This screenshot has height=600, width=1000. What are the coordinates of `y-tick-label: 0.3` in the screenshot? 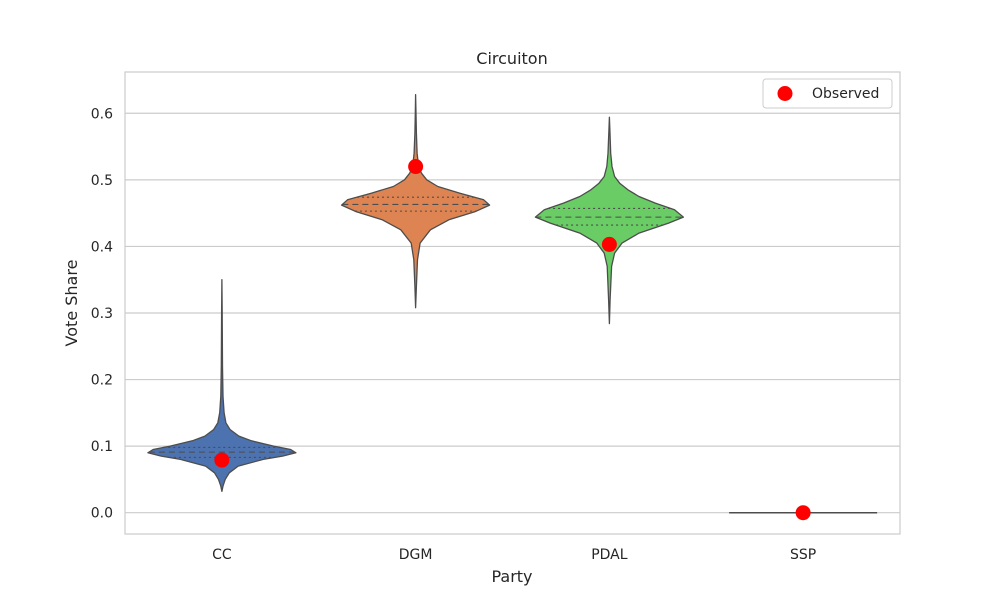 It's located at (102, 314).